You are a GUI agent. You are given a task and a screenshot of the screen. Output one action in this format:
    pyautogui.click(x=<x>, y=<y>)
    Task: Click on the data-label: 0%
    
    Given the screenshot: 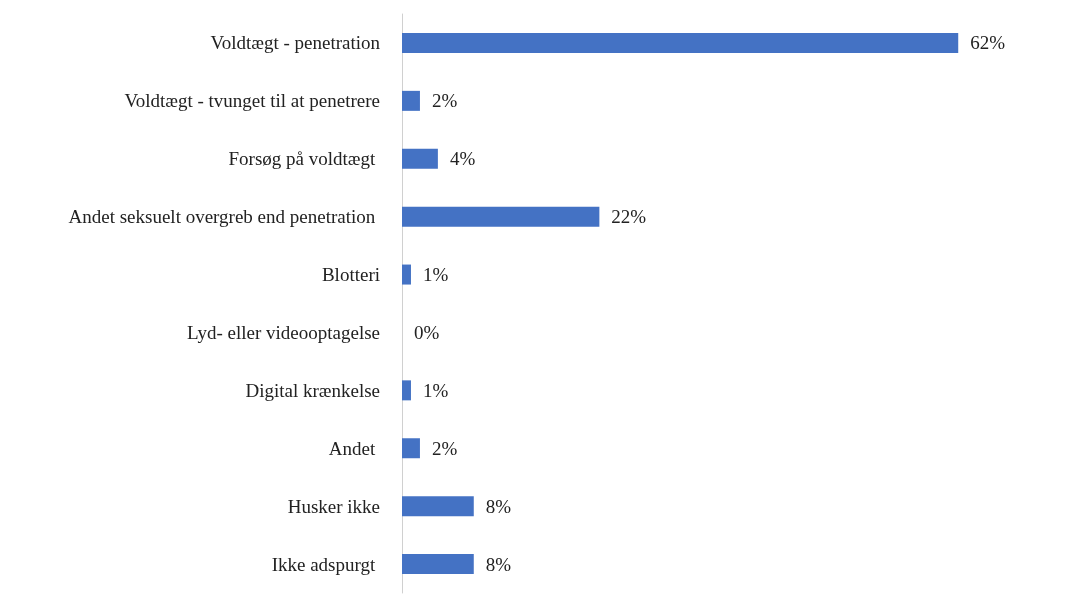 What is the action you would take?
    pyautogui.click(x=427, y=332)
    